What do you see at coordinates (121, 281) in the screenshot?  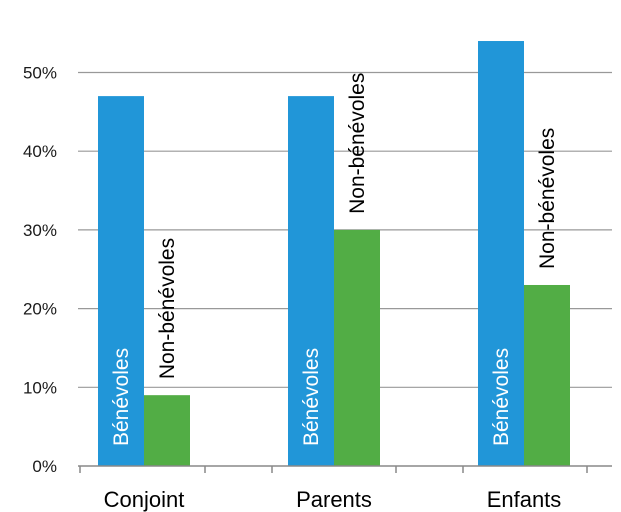 I see `bar-benevoles-conjoint` at bounding box center [121, 281].